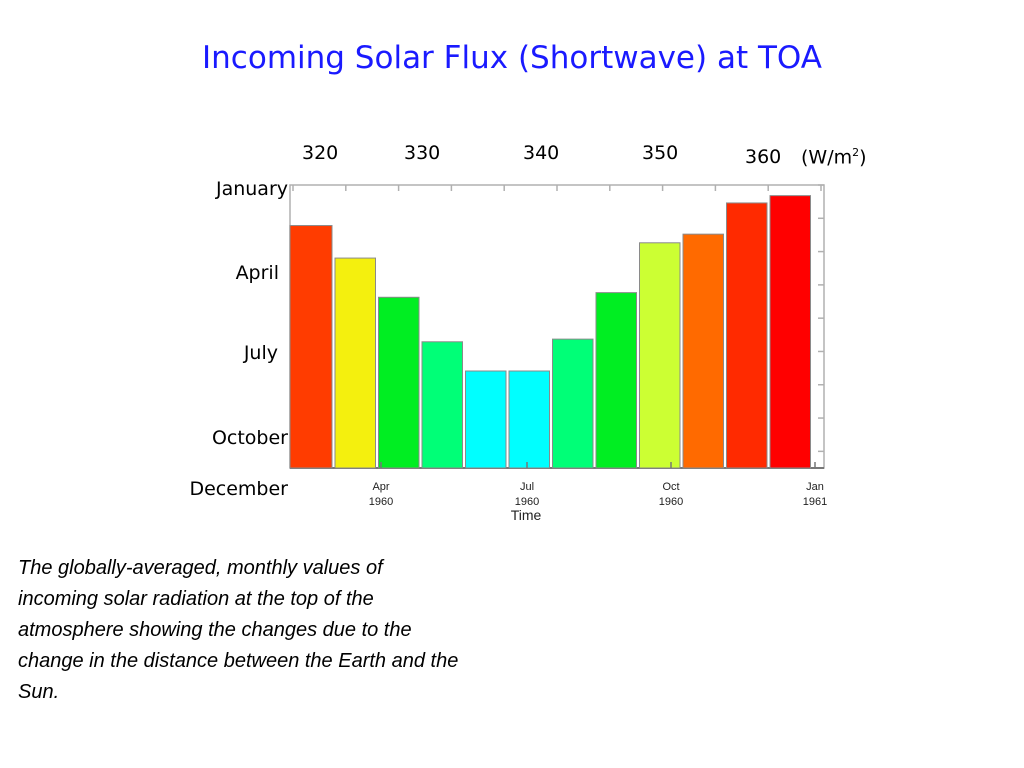  What do you see at coordinates (747, 335) in the screenshot?
I see `bar-nov-1960` at bounding box center [747, 335].